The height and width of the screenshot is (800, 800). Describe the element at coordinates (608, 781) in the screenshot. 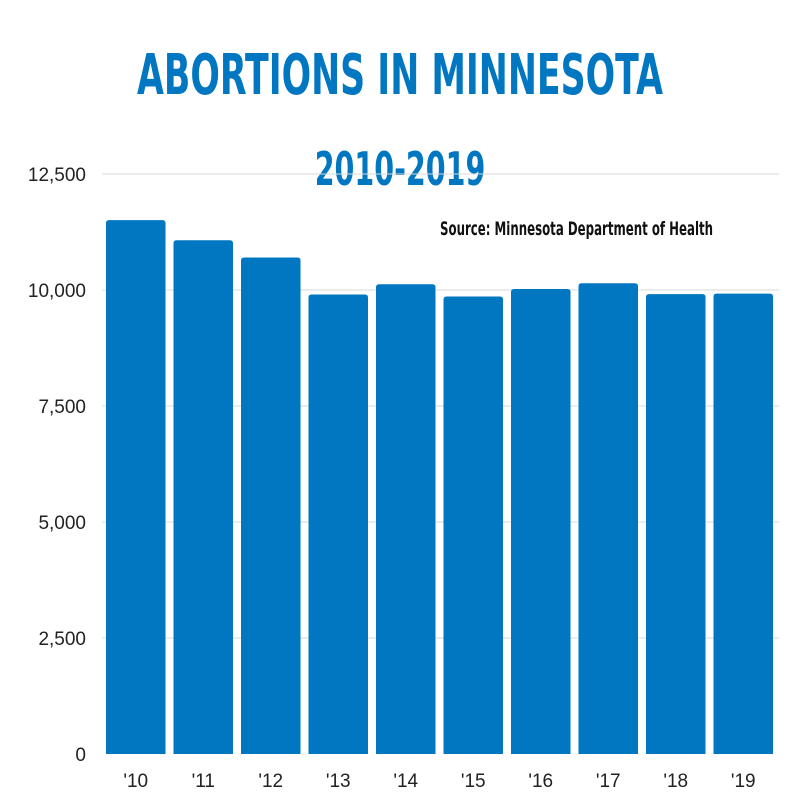

I see `x-tick-label: '17` at that location.